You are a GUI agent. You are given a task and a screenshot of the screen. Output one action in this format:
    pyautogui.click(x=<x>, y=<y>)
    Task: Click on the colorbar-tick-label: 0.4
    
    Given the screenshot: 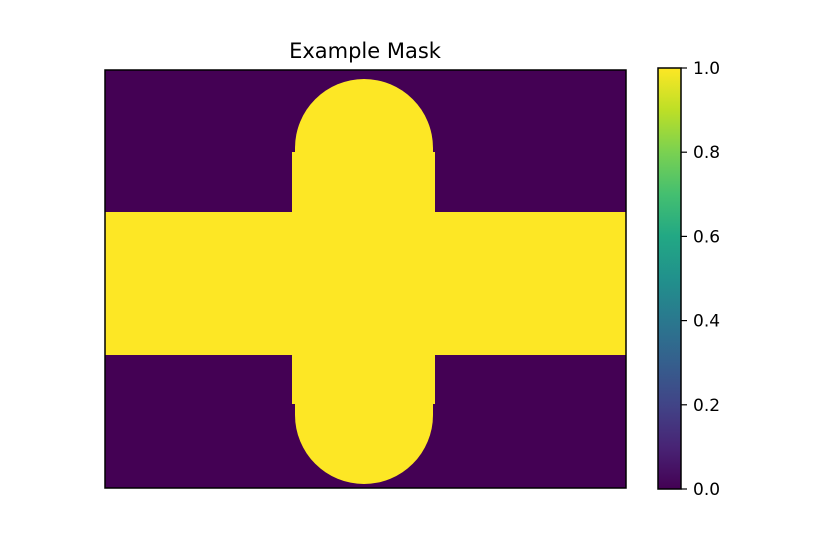 What is the action you would take?
    pyautogui.click(x=706, y=322)
    